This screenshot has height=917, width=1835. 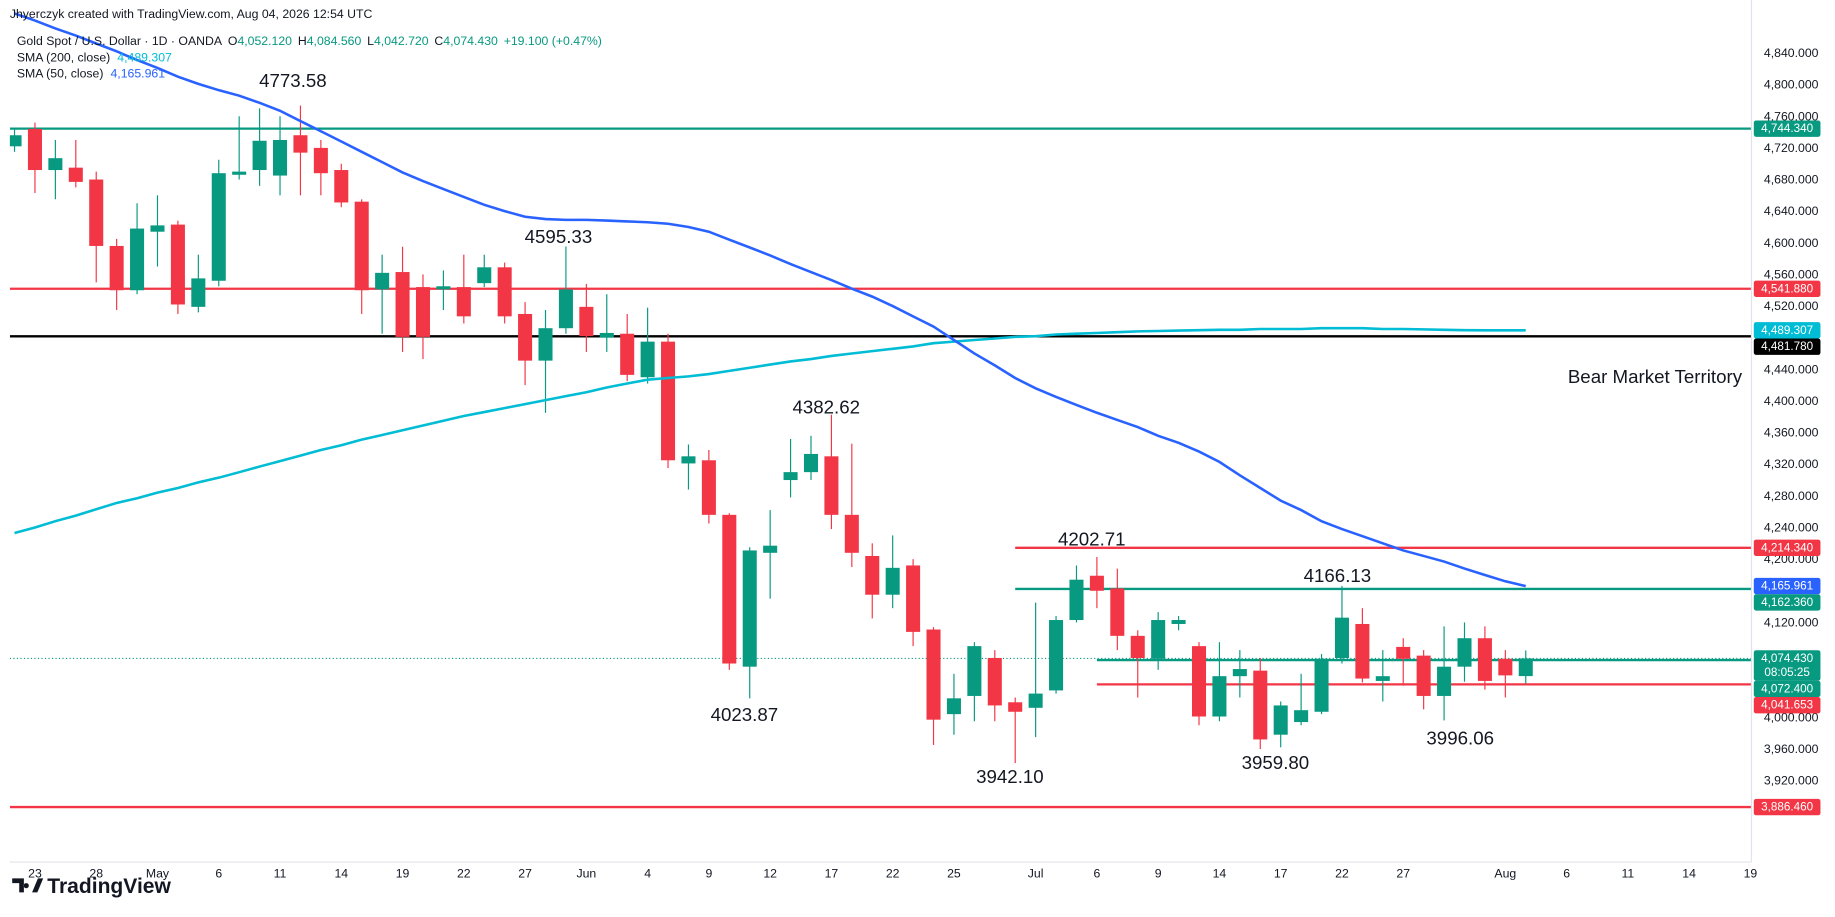 I want to click on annotation: 4202.71, so click(x=1092, y=539).